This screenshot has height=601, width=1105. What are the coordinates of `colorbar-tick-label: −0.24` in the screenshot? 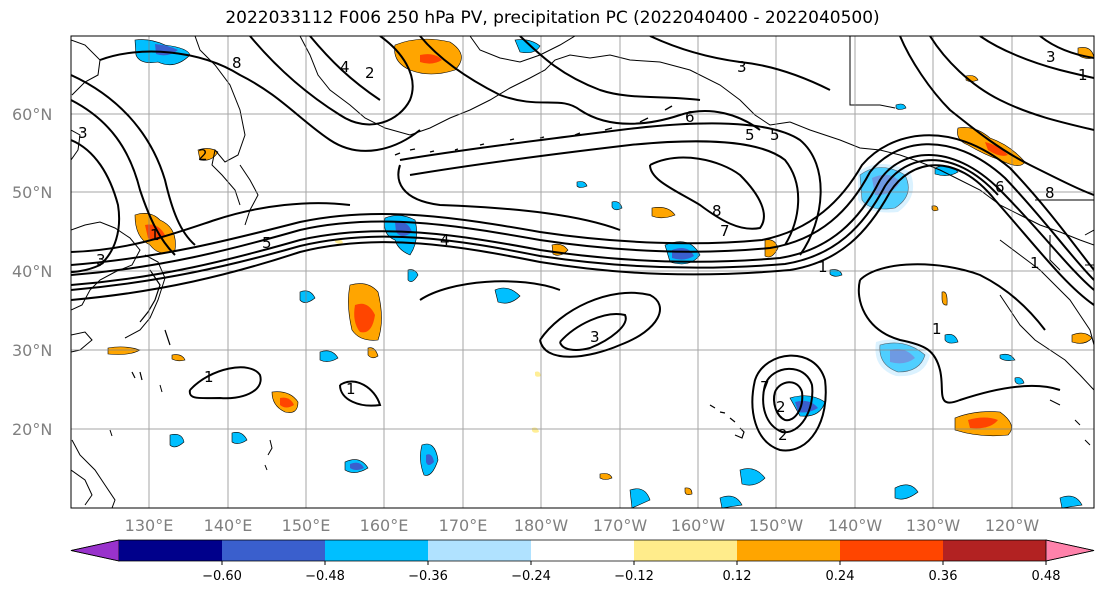 It's located at (531, 576).